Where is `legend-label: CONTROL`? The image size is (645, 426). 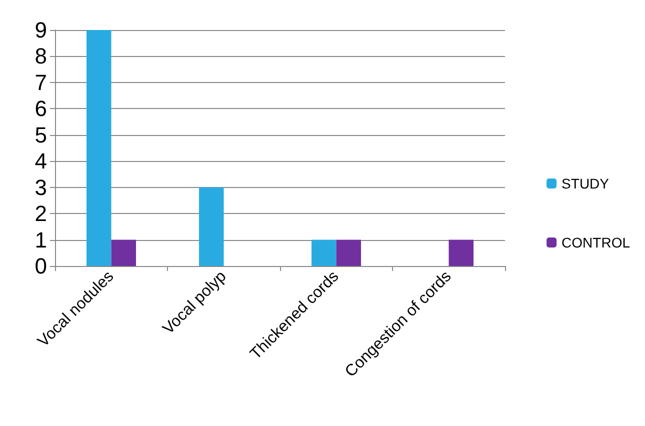 legend-label: CONTROL is located at coordinates (596, 242).